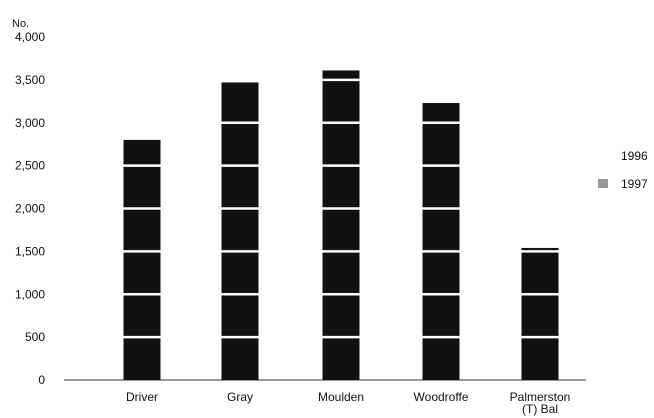  I want to click on y-tick-label: 1,000, so click(30, 294).